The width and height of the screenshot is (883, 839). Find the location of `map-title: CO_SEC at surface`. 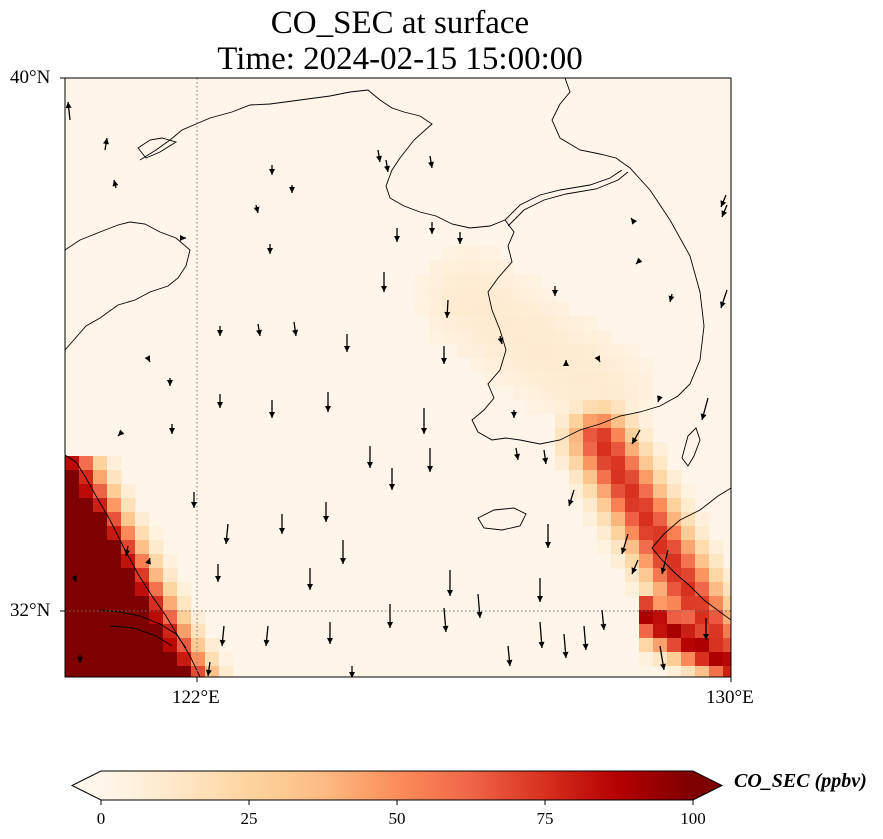

map-title: CO_SEC at surface is located at coordinates (400, 23).